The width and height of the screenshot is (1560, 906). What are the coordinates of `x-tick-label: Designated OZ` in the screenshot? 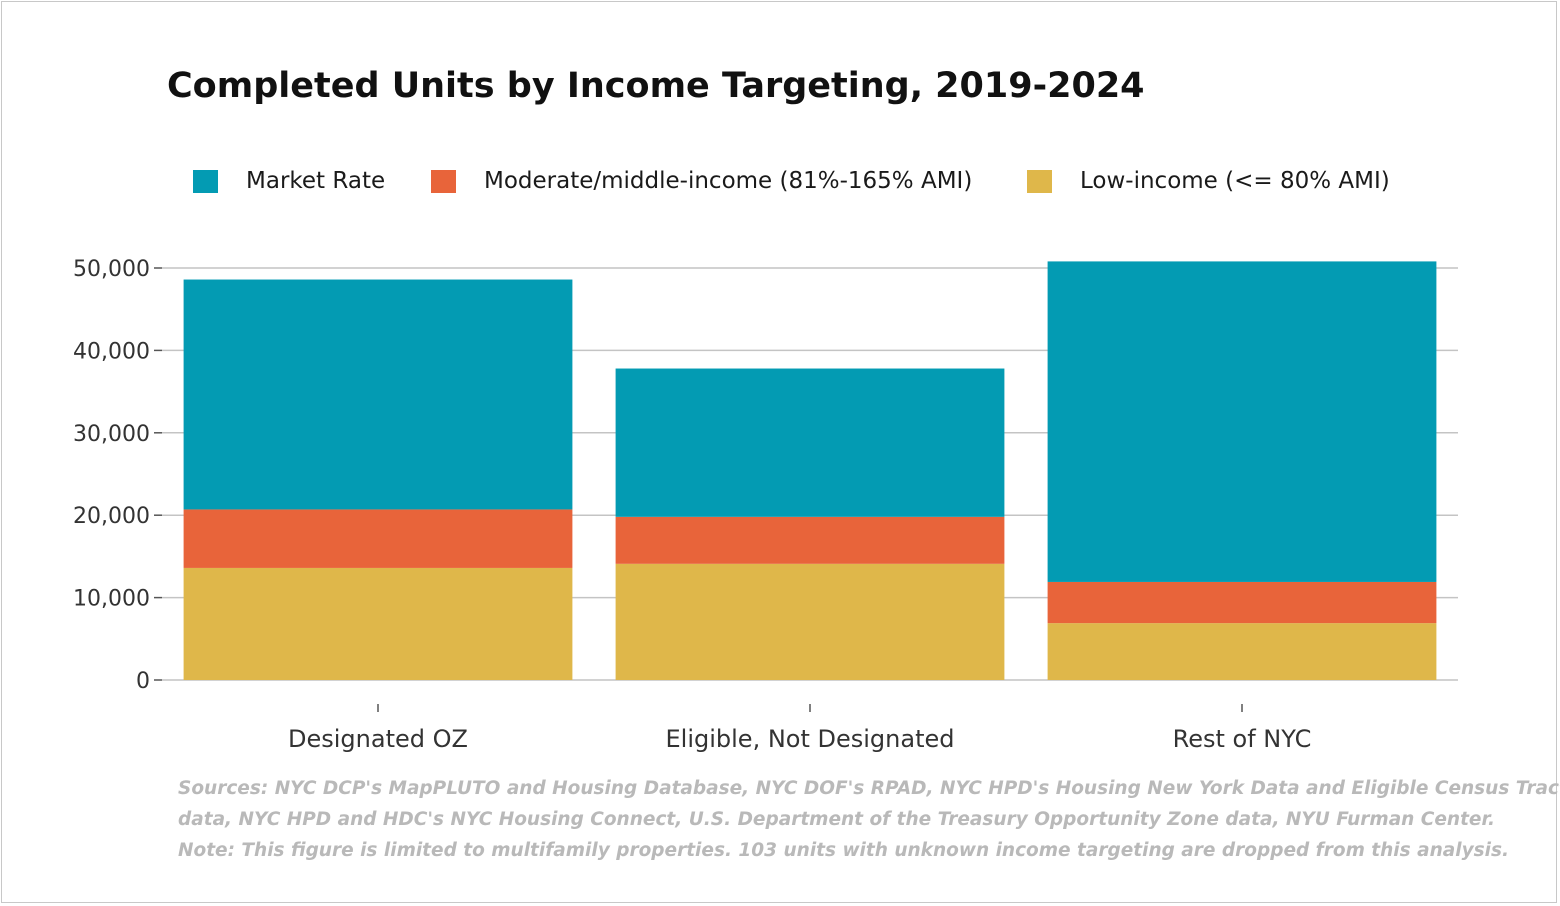 It's located at (378, 739).